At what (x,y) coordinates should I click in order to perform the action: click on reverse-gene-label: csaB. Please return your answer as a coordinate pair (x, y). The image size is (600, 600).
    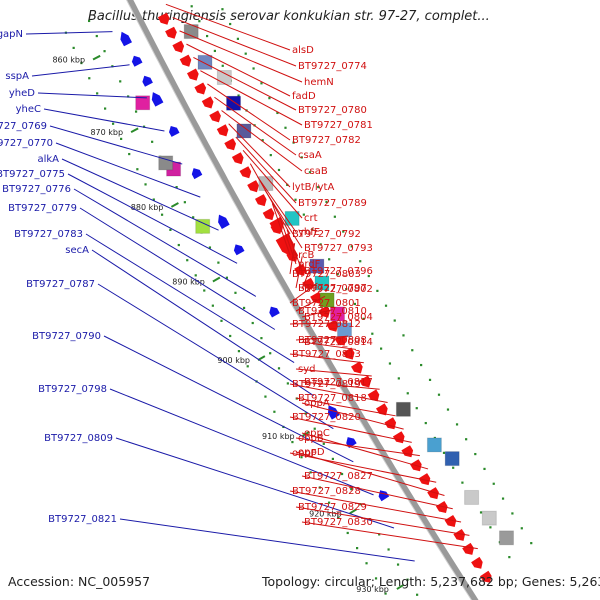
    Looking at the image, I should click on (316, 171).